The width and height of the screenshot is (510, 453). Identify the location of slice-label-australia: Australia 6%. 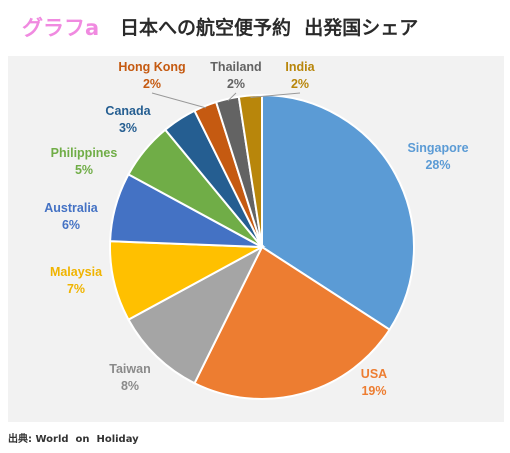
(71, 216).